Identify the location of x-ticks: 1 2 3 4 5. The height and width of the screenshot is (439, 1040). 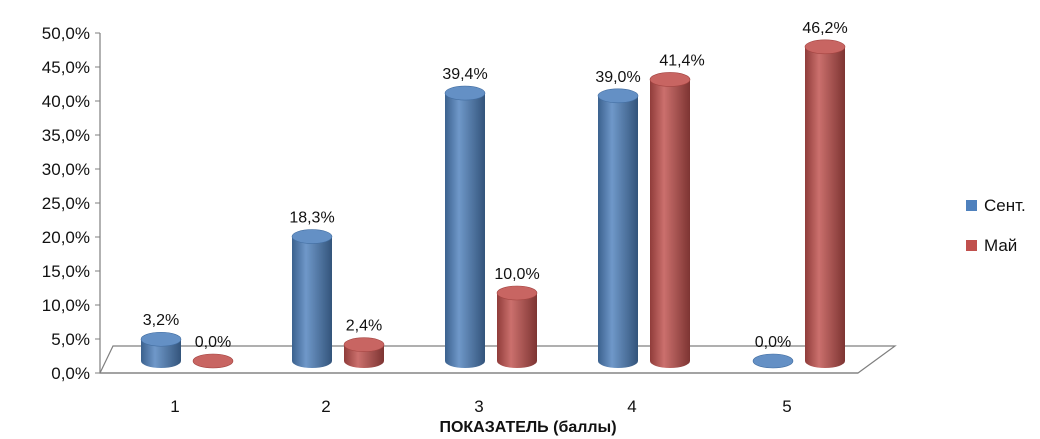
(480, 406).